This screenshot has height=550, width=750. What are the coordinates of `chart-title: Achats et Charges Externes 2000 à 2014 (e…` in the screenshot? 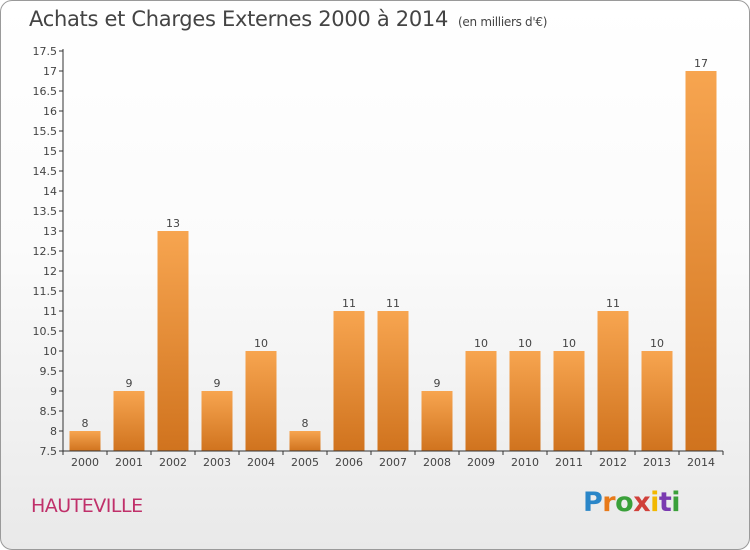 It's located at (288, 19).